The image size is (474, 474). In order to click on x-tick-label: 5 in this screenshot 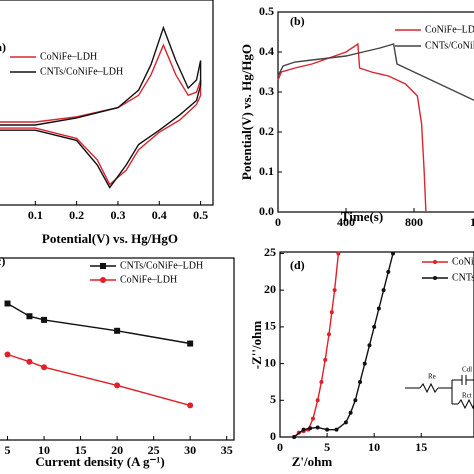, I will do `click(8, 450)`.